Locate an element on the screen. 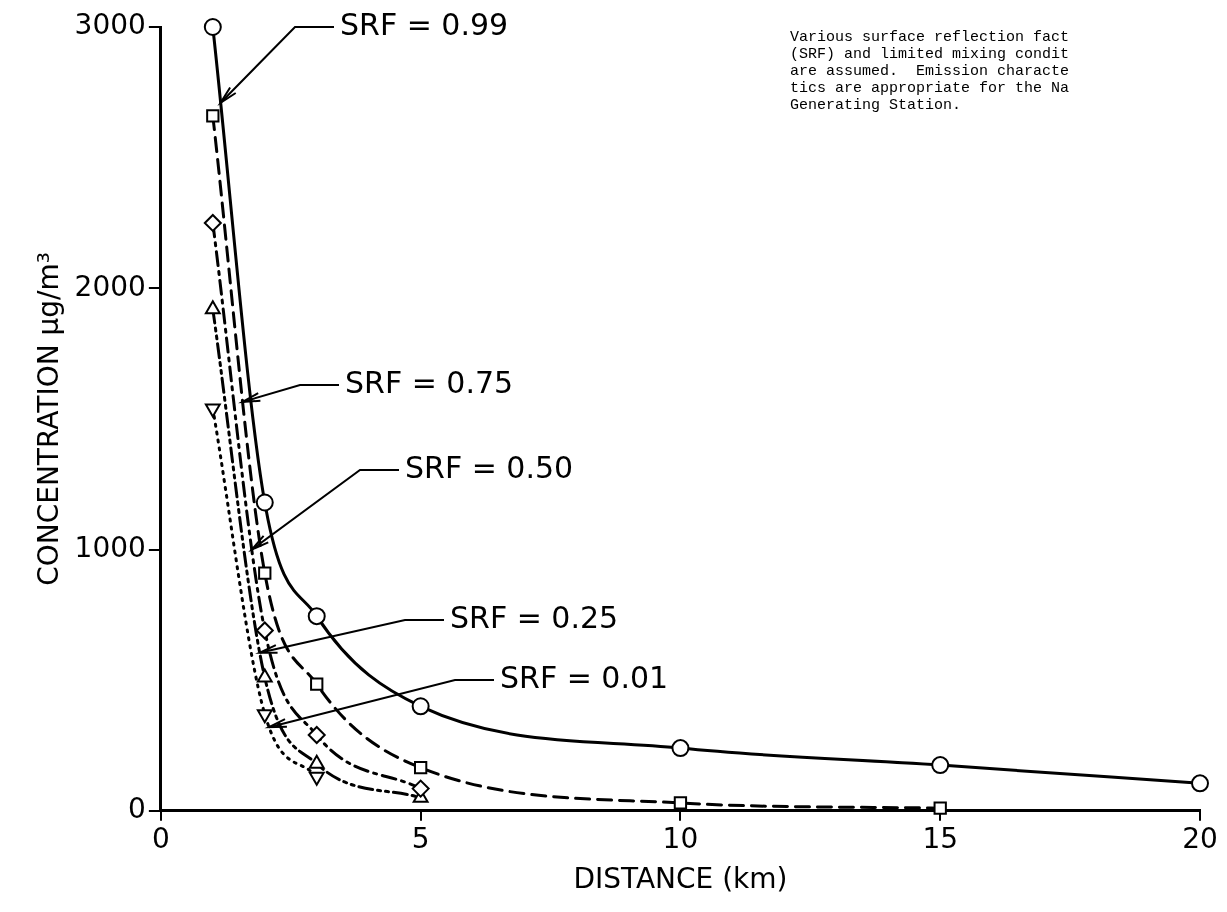 The height and width of the screenshot is (912, 1227). annotation: SRF = 0.50 is located at coordinates (489, 467).